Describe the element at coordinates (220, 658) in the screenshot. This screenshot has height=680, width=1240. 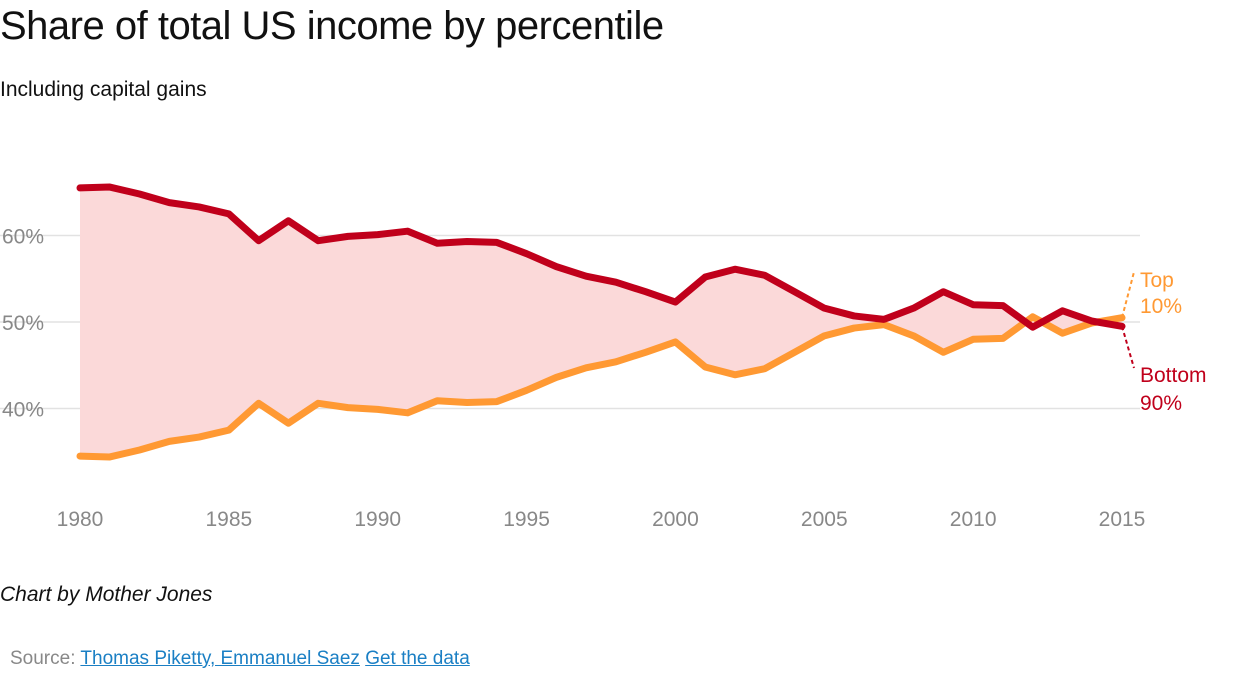
I see `source-link: Thomas Piketty, Emmanuel Saez` at that location.